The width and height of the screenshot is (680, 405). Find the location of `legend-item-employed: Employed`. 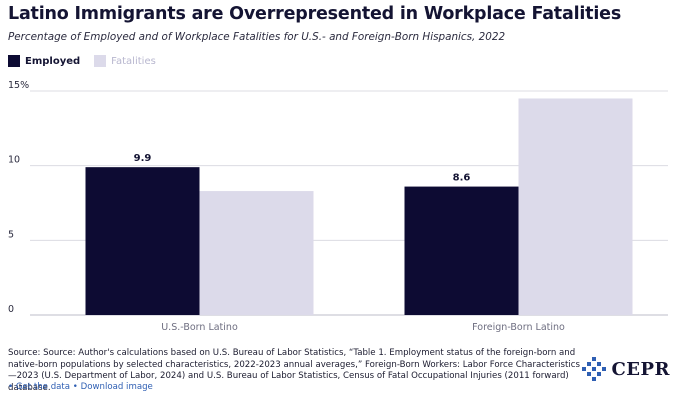

legend-item-employed: Employed is located at coordinates (44, 61).